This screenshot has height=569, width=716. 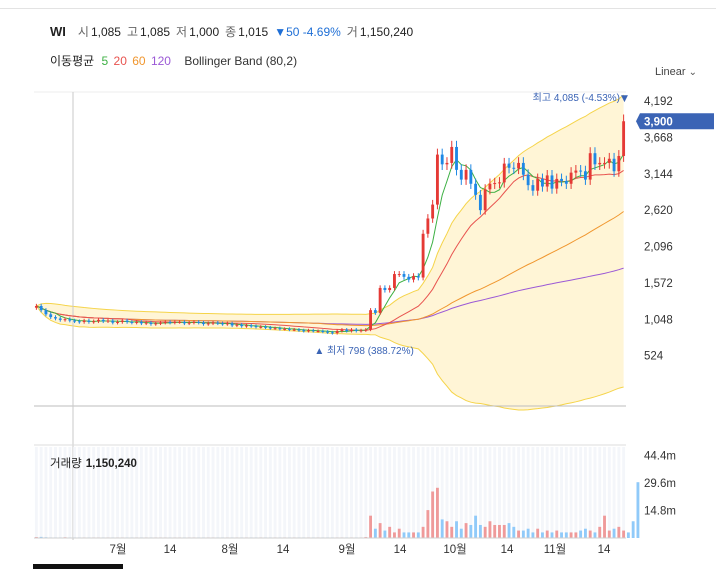 I want to click on y-tick-label: 1,572, so click(x=658, y=284).